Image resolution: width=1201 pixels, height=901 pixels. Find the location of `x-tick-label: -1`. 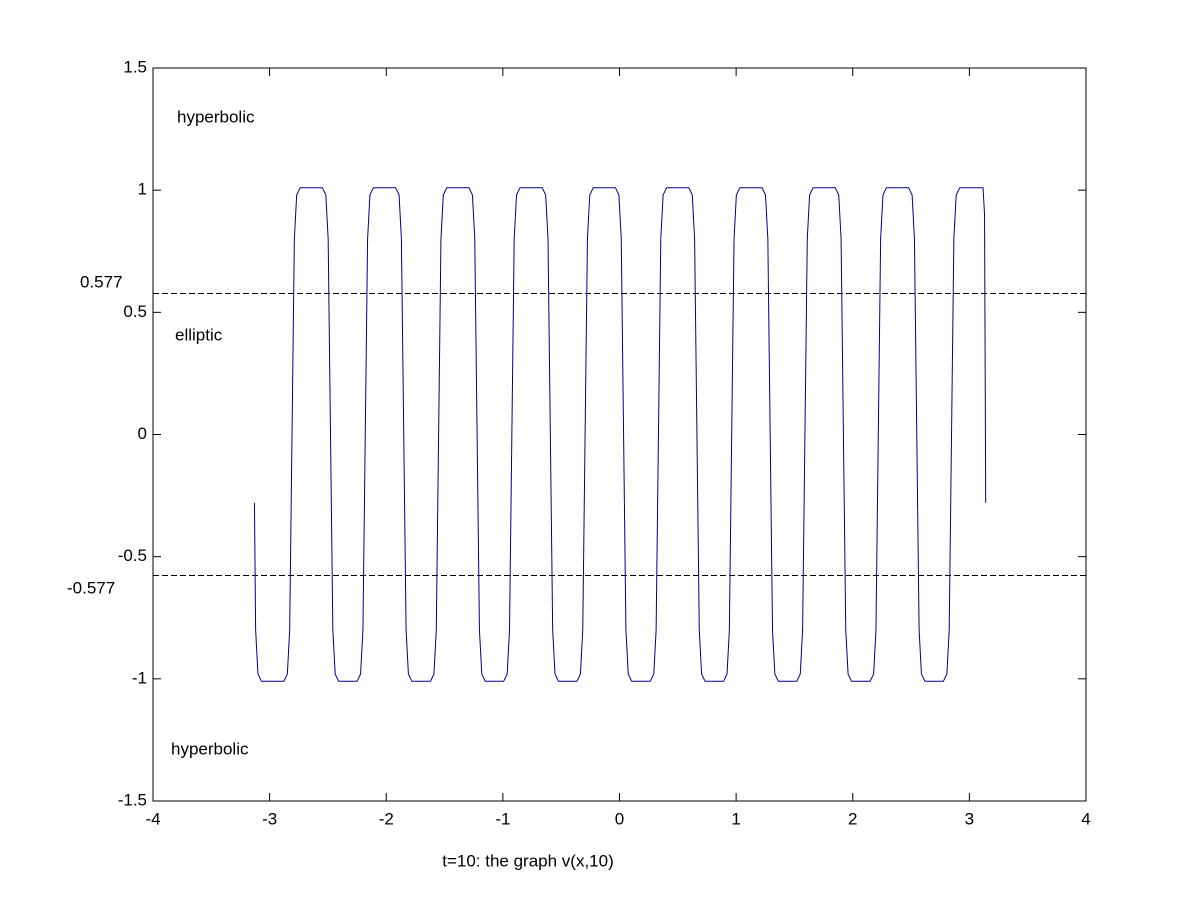

x-tick-label: -1 is located at coordinates (502, 818).